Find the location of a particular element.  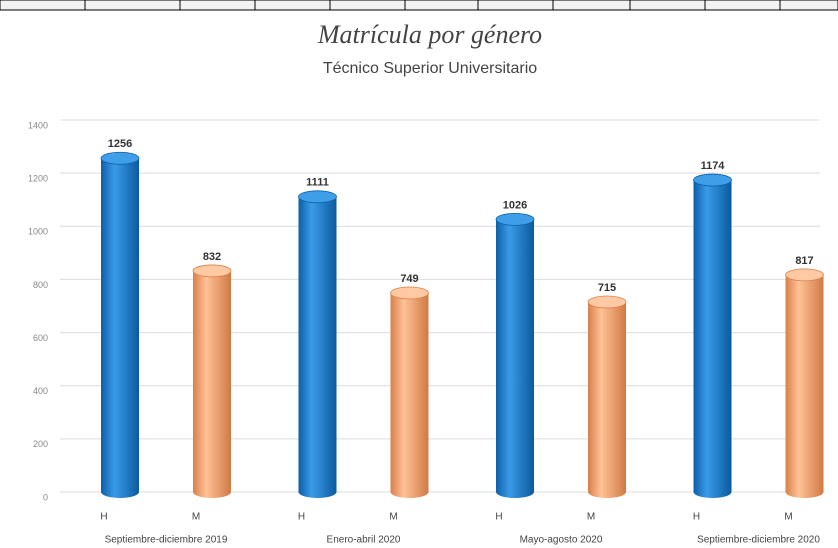

value-label: 1111 is located at coordinates (317, 183).